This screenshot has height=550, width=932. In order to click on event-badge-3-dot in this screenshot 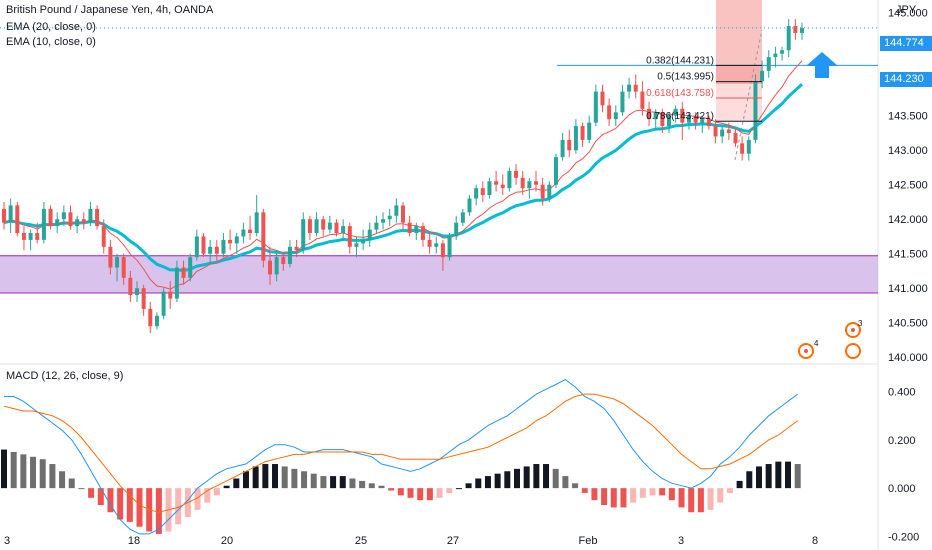, I will do `click(853, 330)`.